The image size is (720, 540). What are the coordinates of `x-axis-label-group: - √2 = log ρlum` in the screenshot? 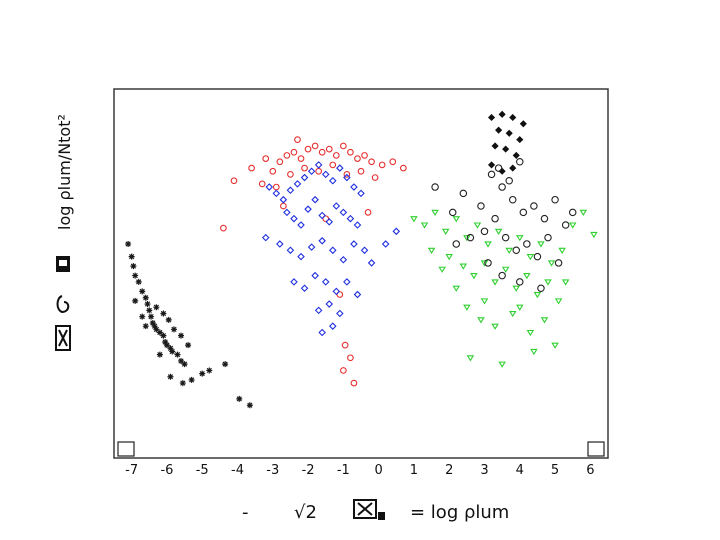 It's located at (375, 511).